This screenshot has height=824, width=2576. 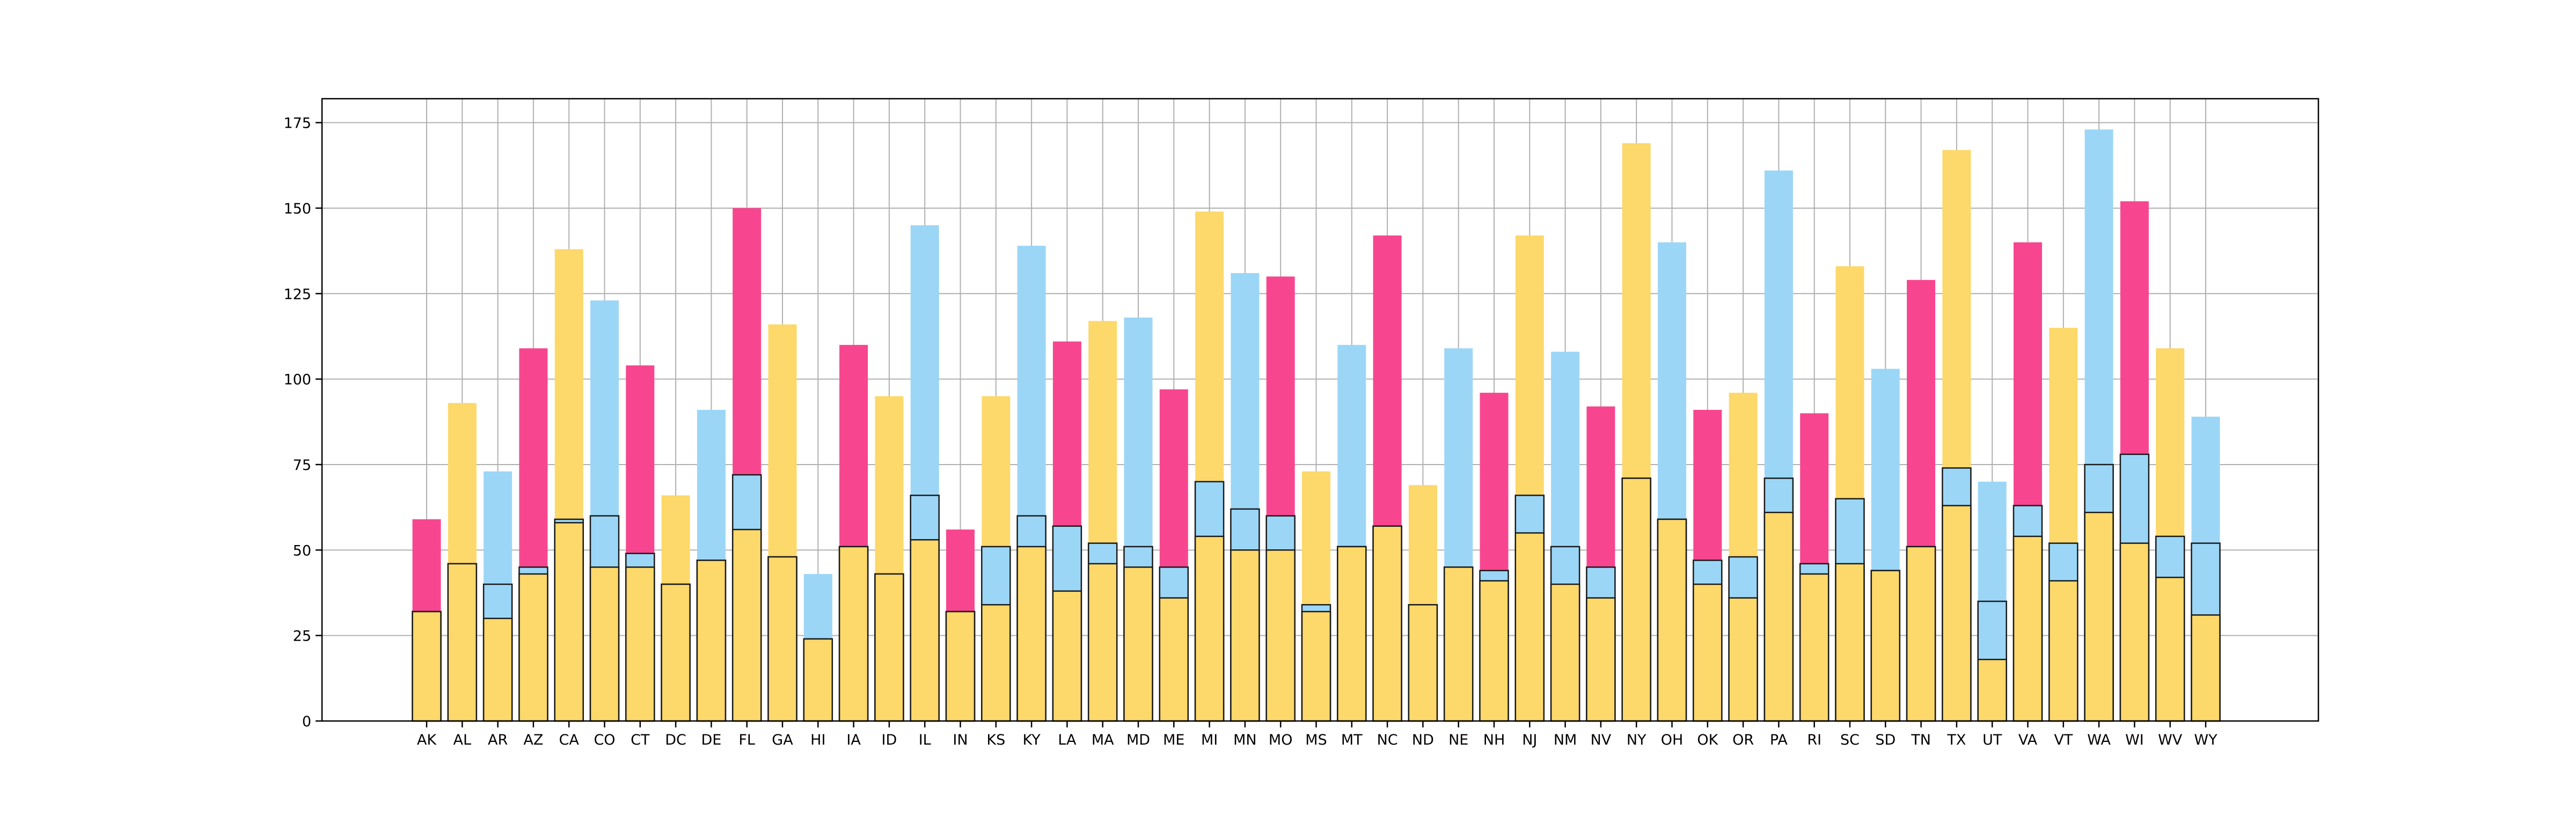 What do you see at coordinates (2099, 740) in the screenshot?
I see `x-tick-label: WA` at bounding box center [2099, 740].